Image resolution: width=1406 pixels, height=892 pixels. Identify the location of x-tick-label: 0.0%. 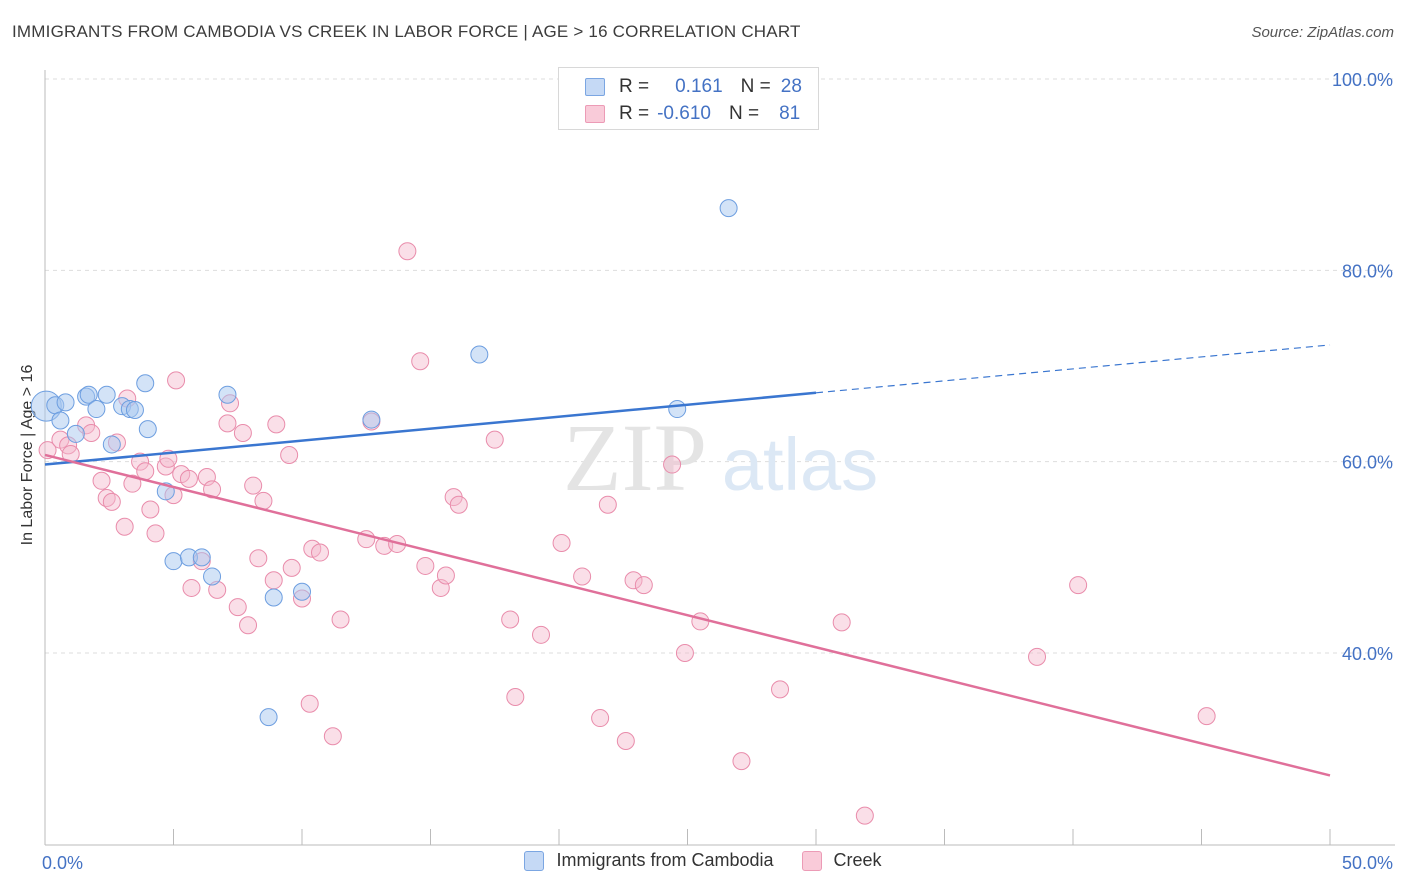
(62, 863).